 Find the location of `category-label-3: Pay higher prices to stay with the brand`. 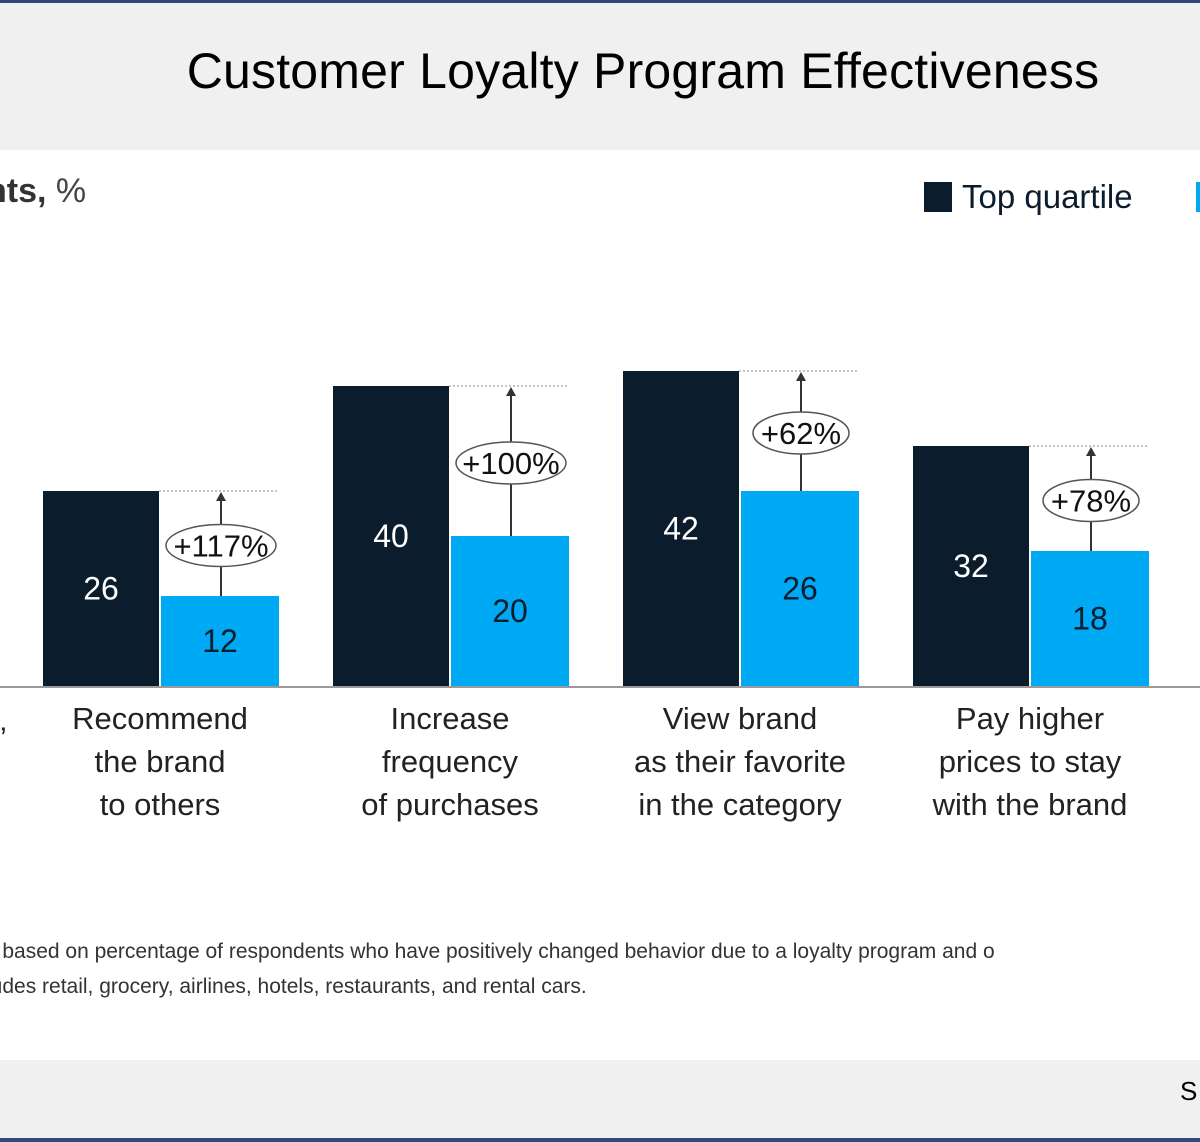

category-label-3: Pay higher prices to stay with the brand is located at coordinates (1030, 761).